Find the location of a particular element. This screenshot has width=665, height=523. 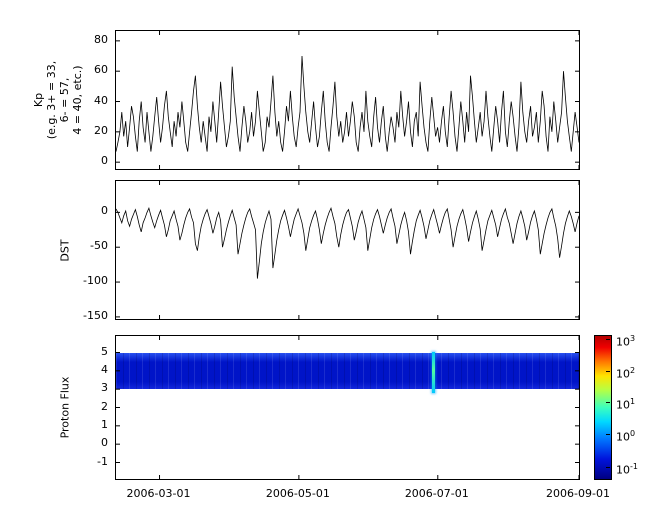

y-tick-label: -100 is located at coordinates (95, 281).